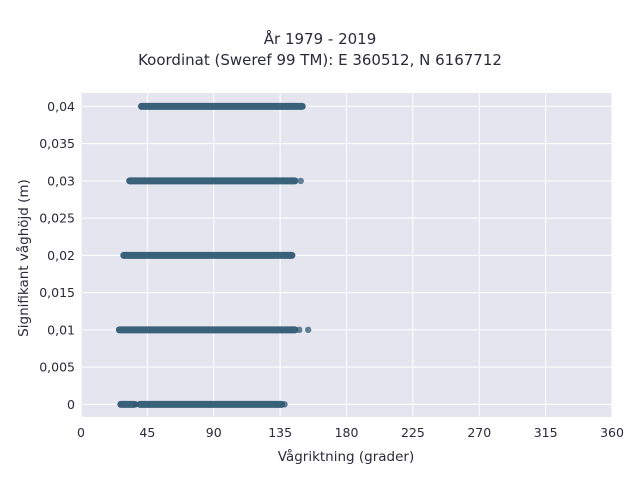  I want to click on y-tick-label: 0,03, so click(61, 180).